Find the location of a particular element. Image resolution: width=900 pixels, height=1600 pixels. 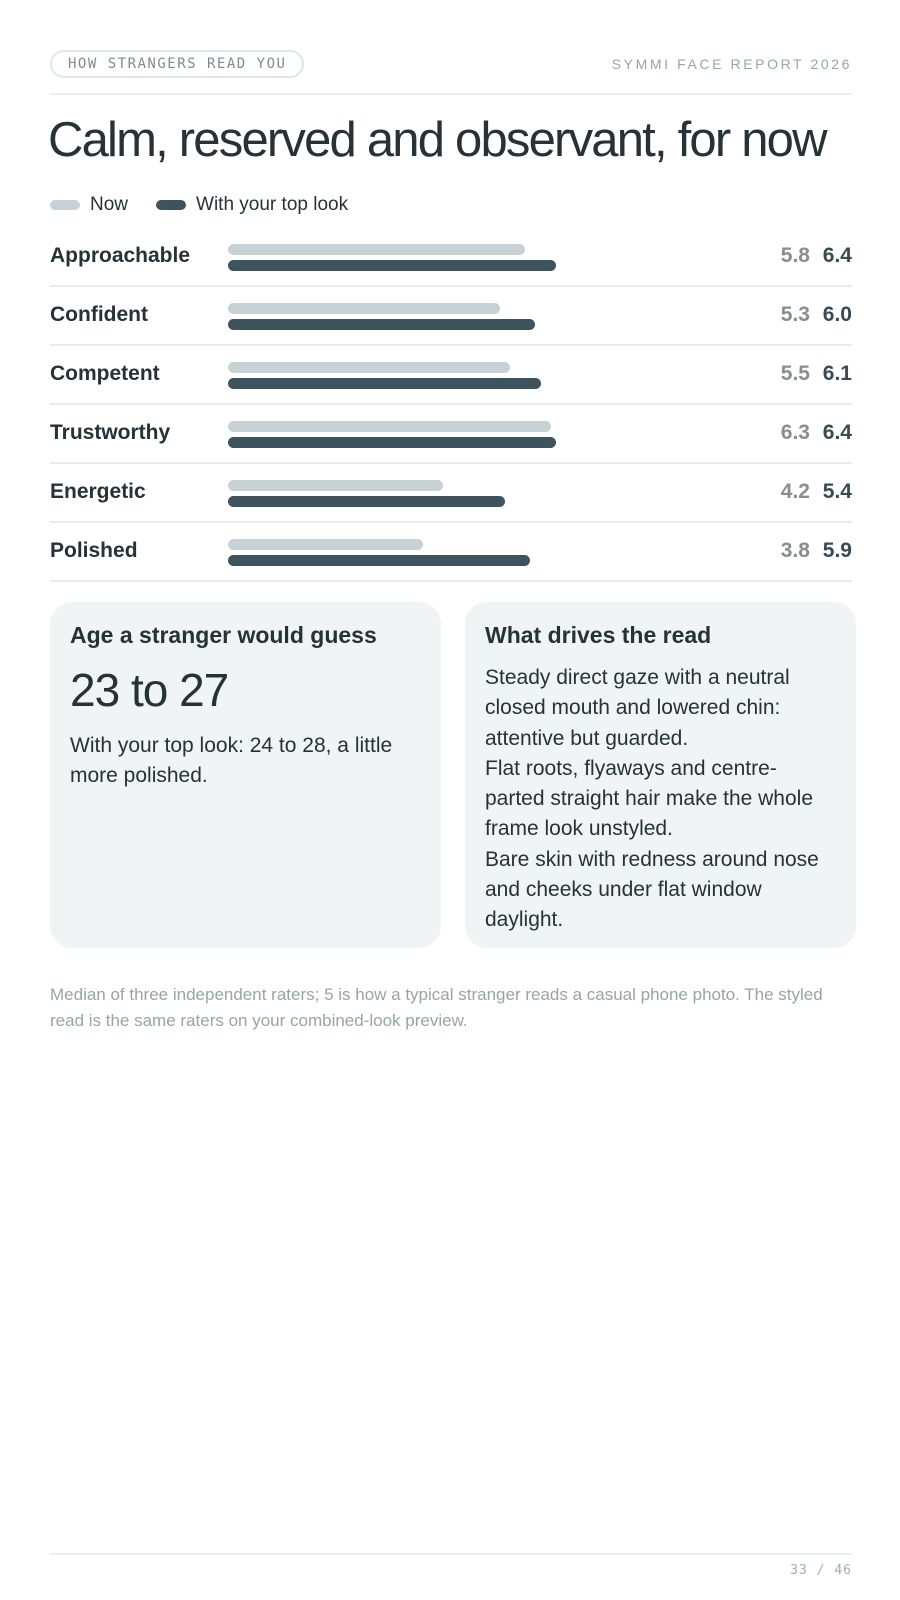

age-card-title: Age a stranger would guess is located at coordinates (223, 635).